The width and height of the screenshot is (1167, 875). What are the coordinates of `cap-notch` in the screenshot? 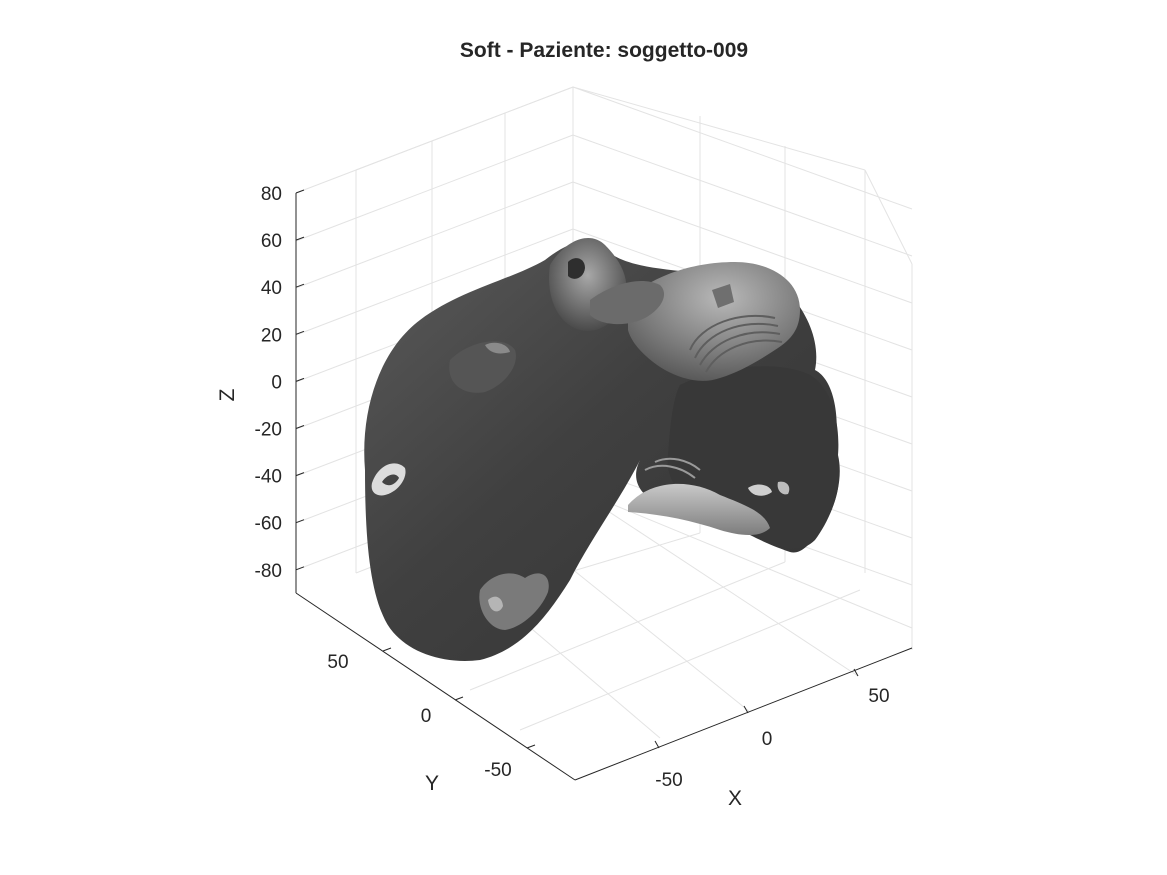 It's located at (723, 296).